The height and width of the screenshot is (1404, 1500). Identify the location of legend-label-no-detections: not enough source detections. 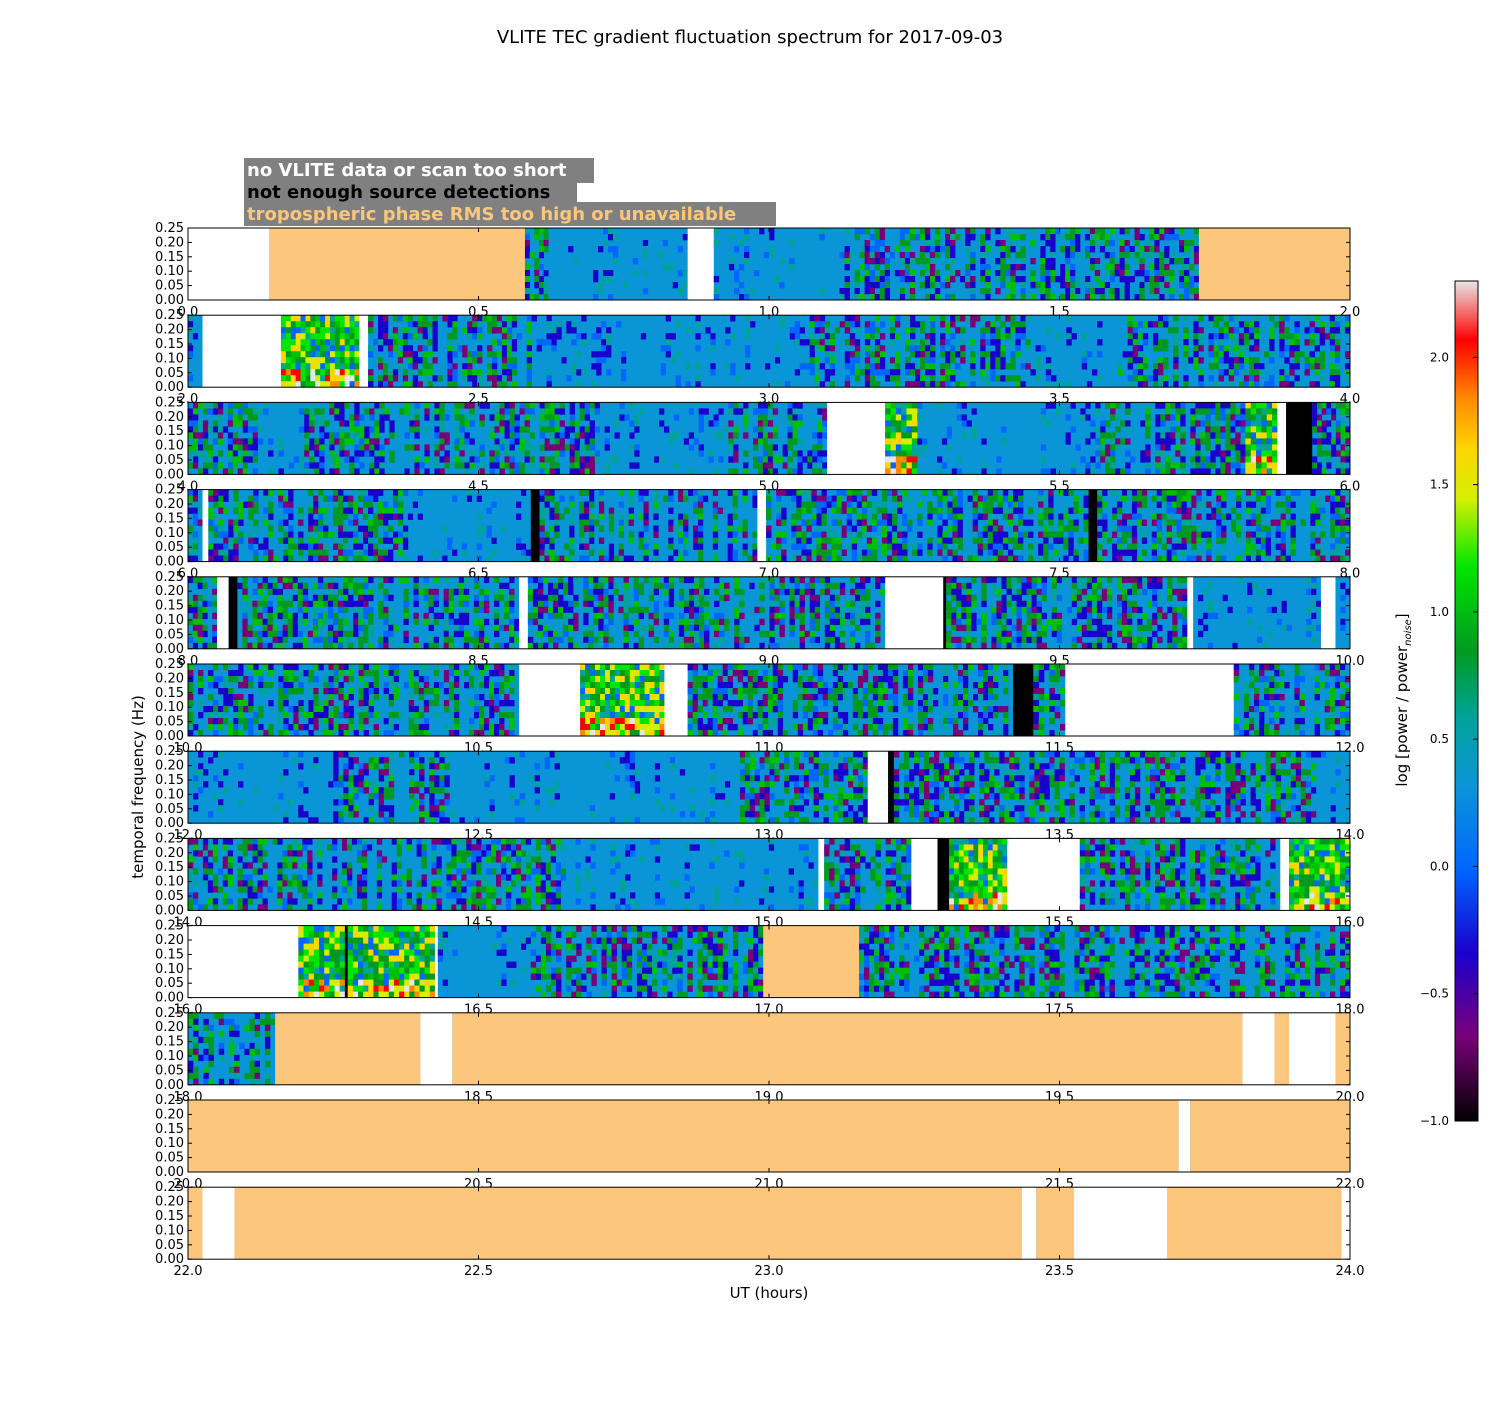
(398, 192).